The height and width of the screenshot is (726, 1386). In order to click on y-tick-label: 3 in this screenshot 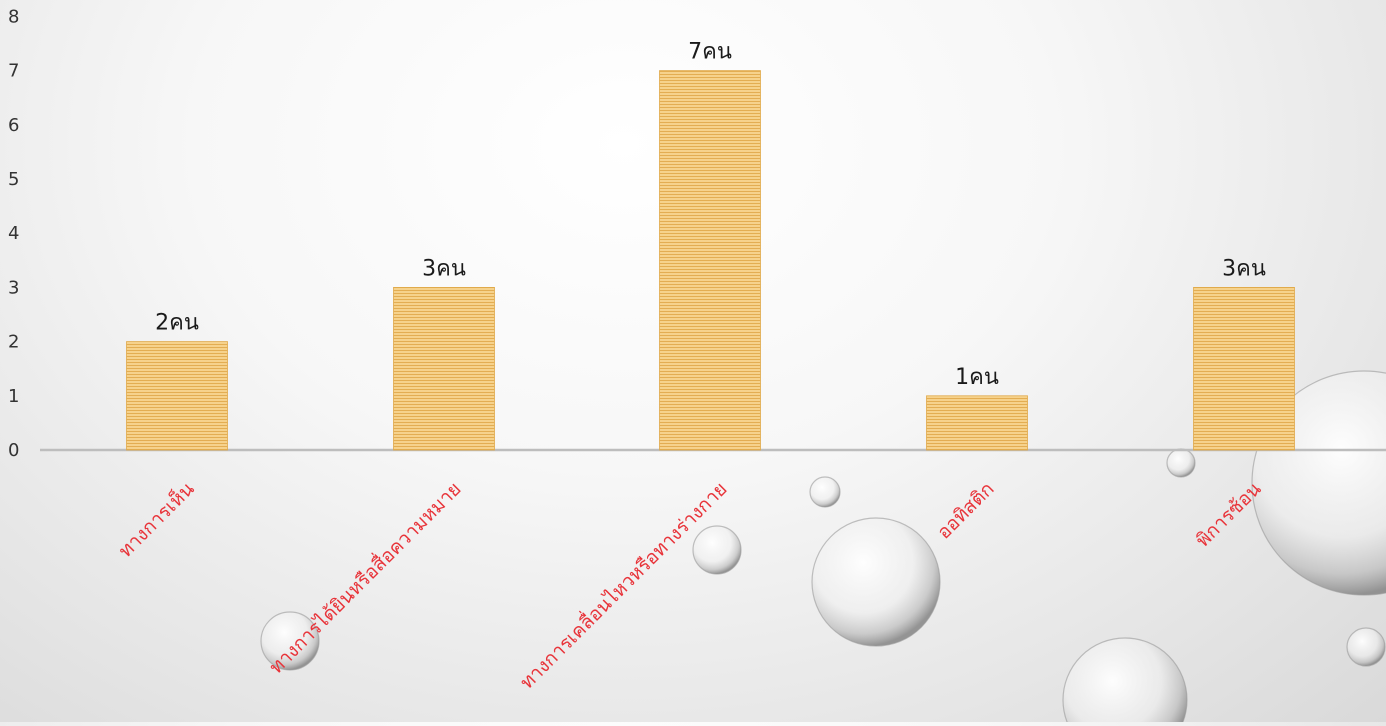, I will do `click(13, 287)`.